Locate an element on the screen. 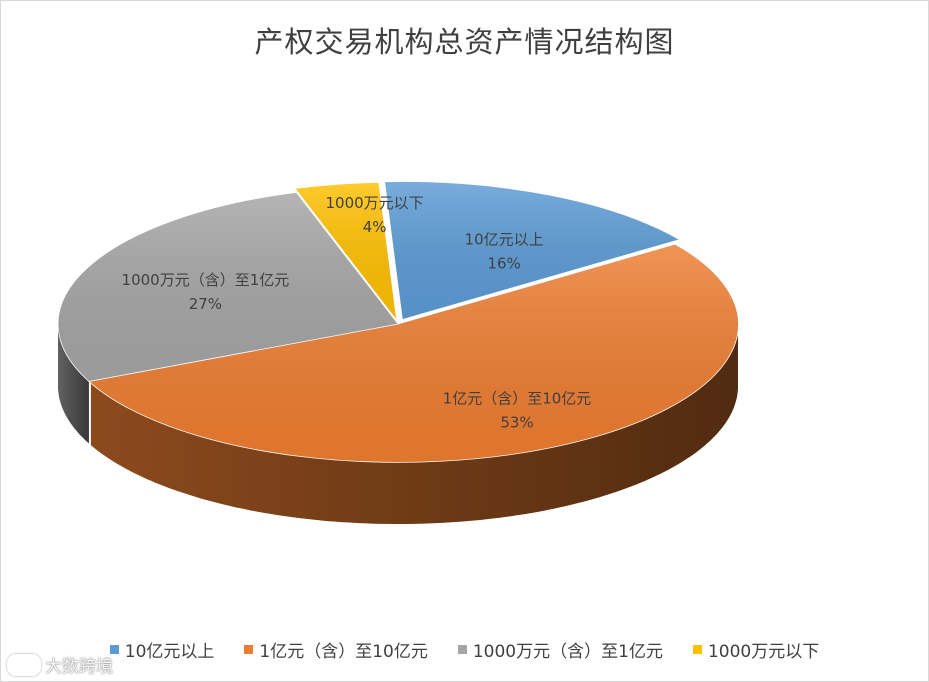  legend-item-1: 1亿元（含）至10亿元 is located at coordinates (336, 649).